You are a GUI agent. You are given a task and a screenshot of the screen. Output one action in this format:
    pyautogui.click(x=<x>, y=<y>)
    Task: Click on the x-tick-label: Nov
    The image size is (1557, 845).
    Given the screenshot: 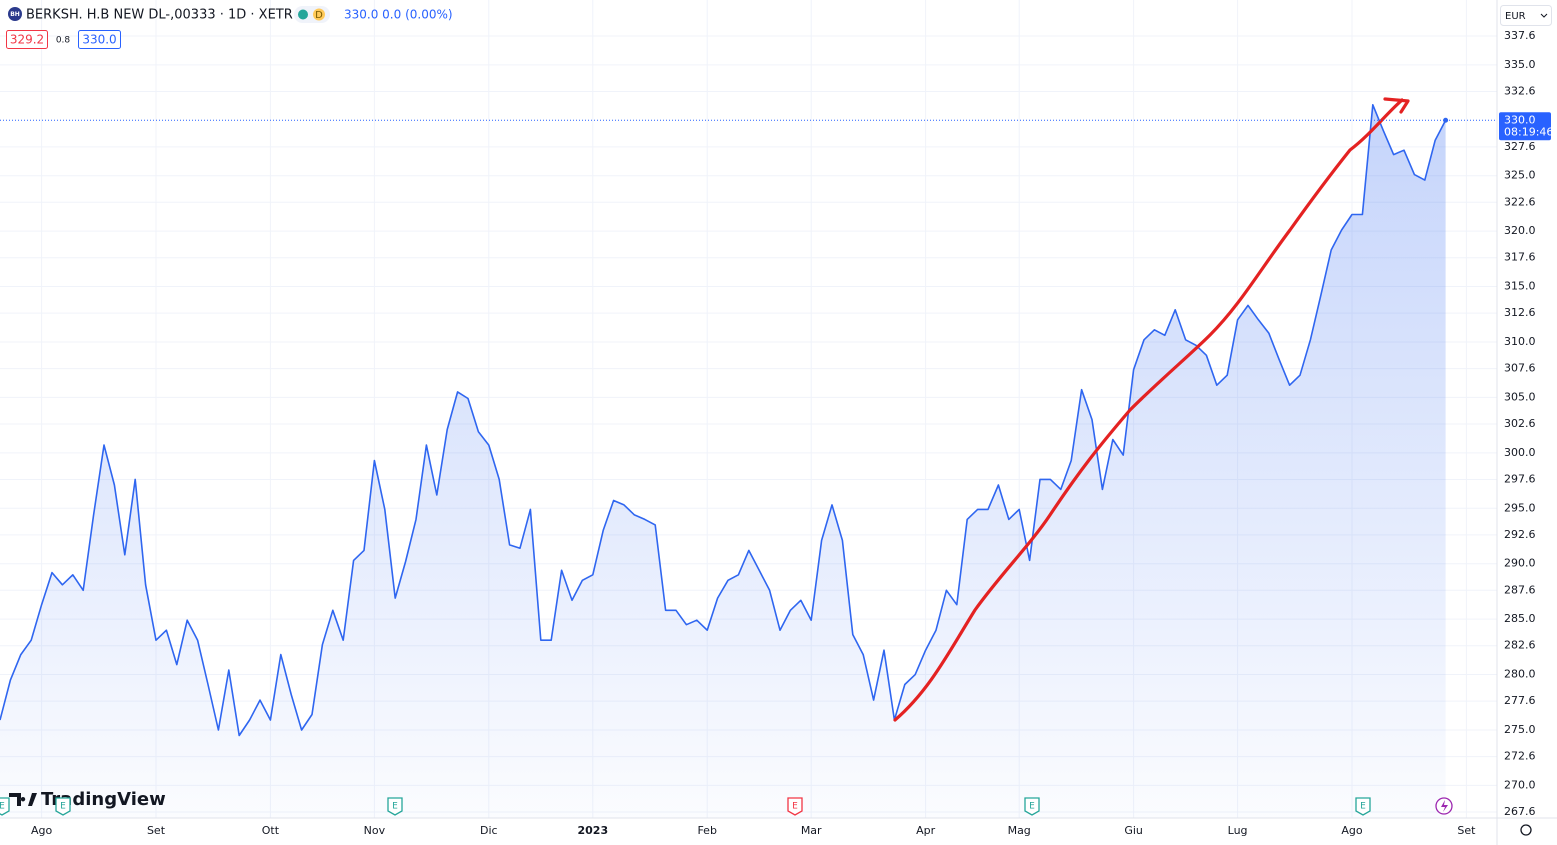 What is the action you would take?
    pyautogui.click(x=375, y=830)
    